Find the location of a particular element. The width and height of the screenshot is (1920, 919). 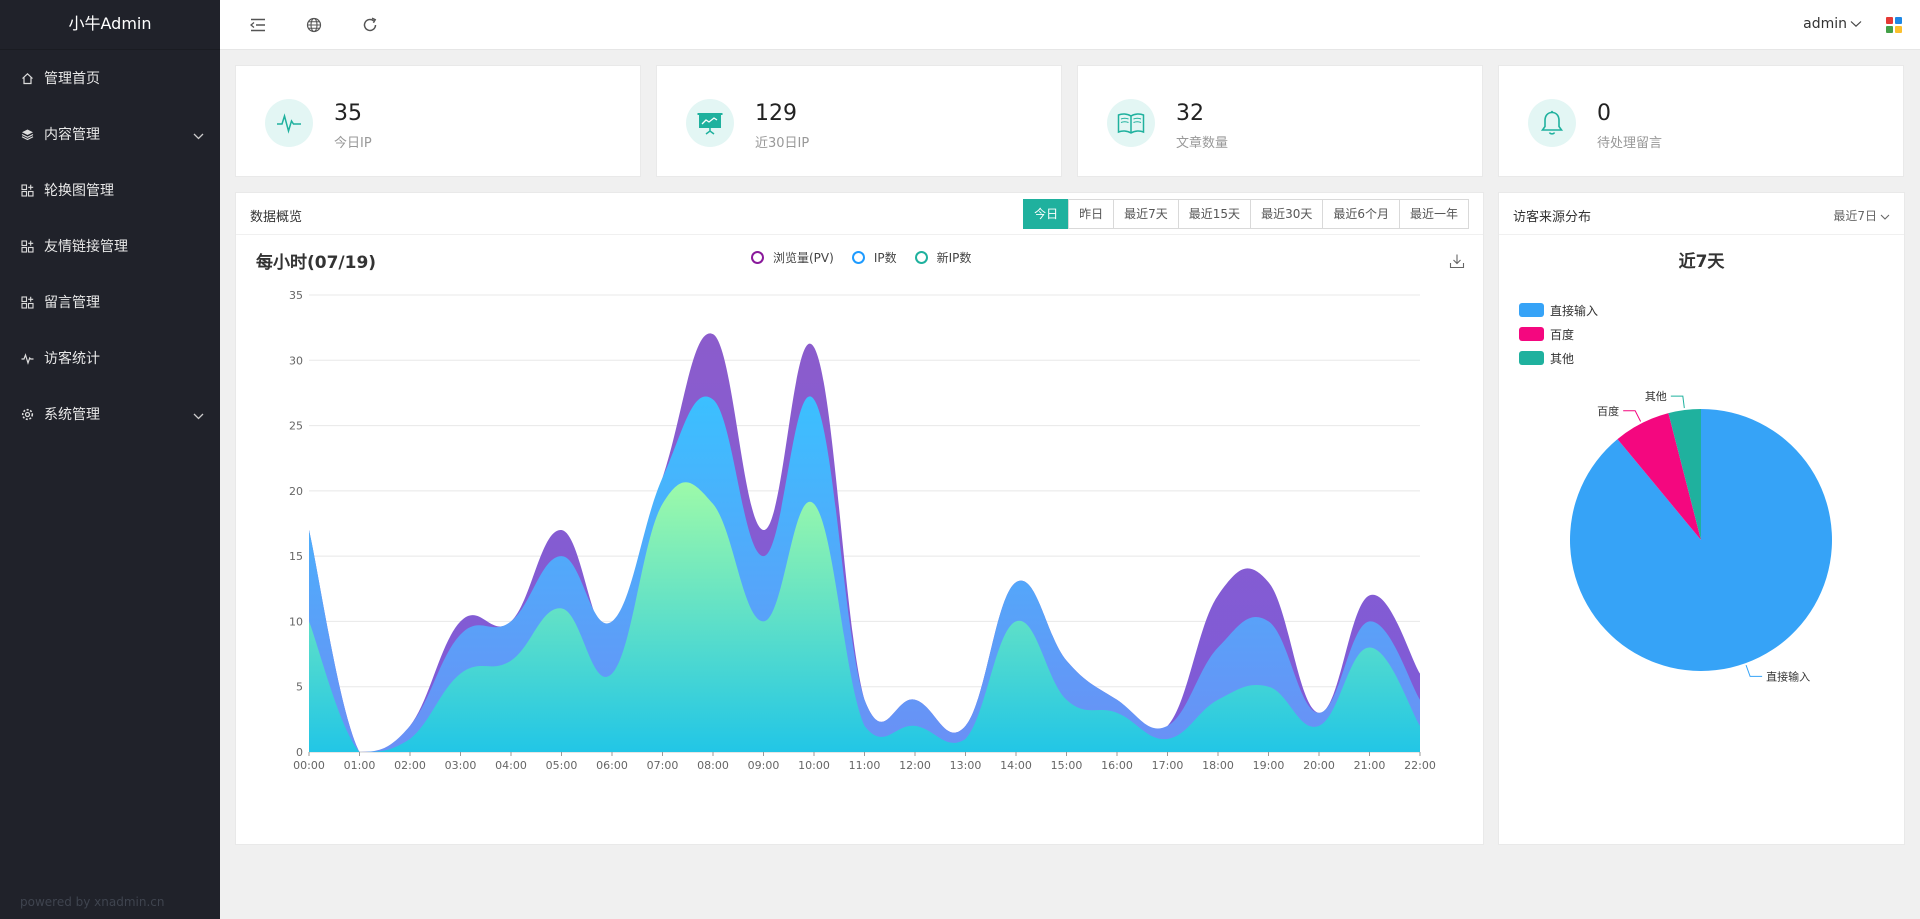

gear-icon is located at coordinates (27, 414).